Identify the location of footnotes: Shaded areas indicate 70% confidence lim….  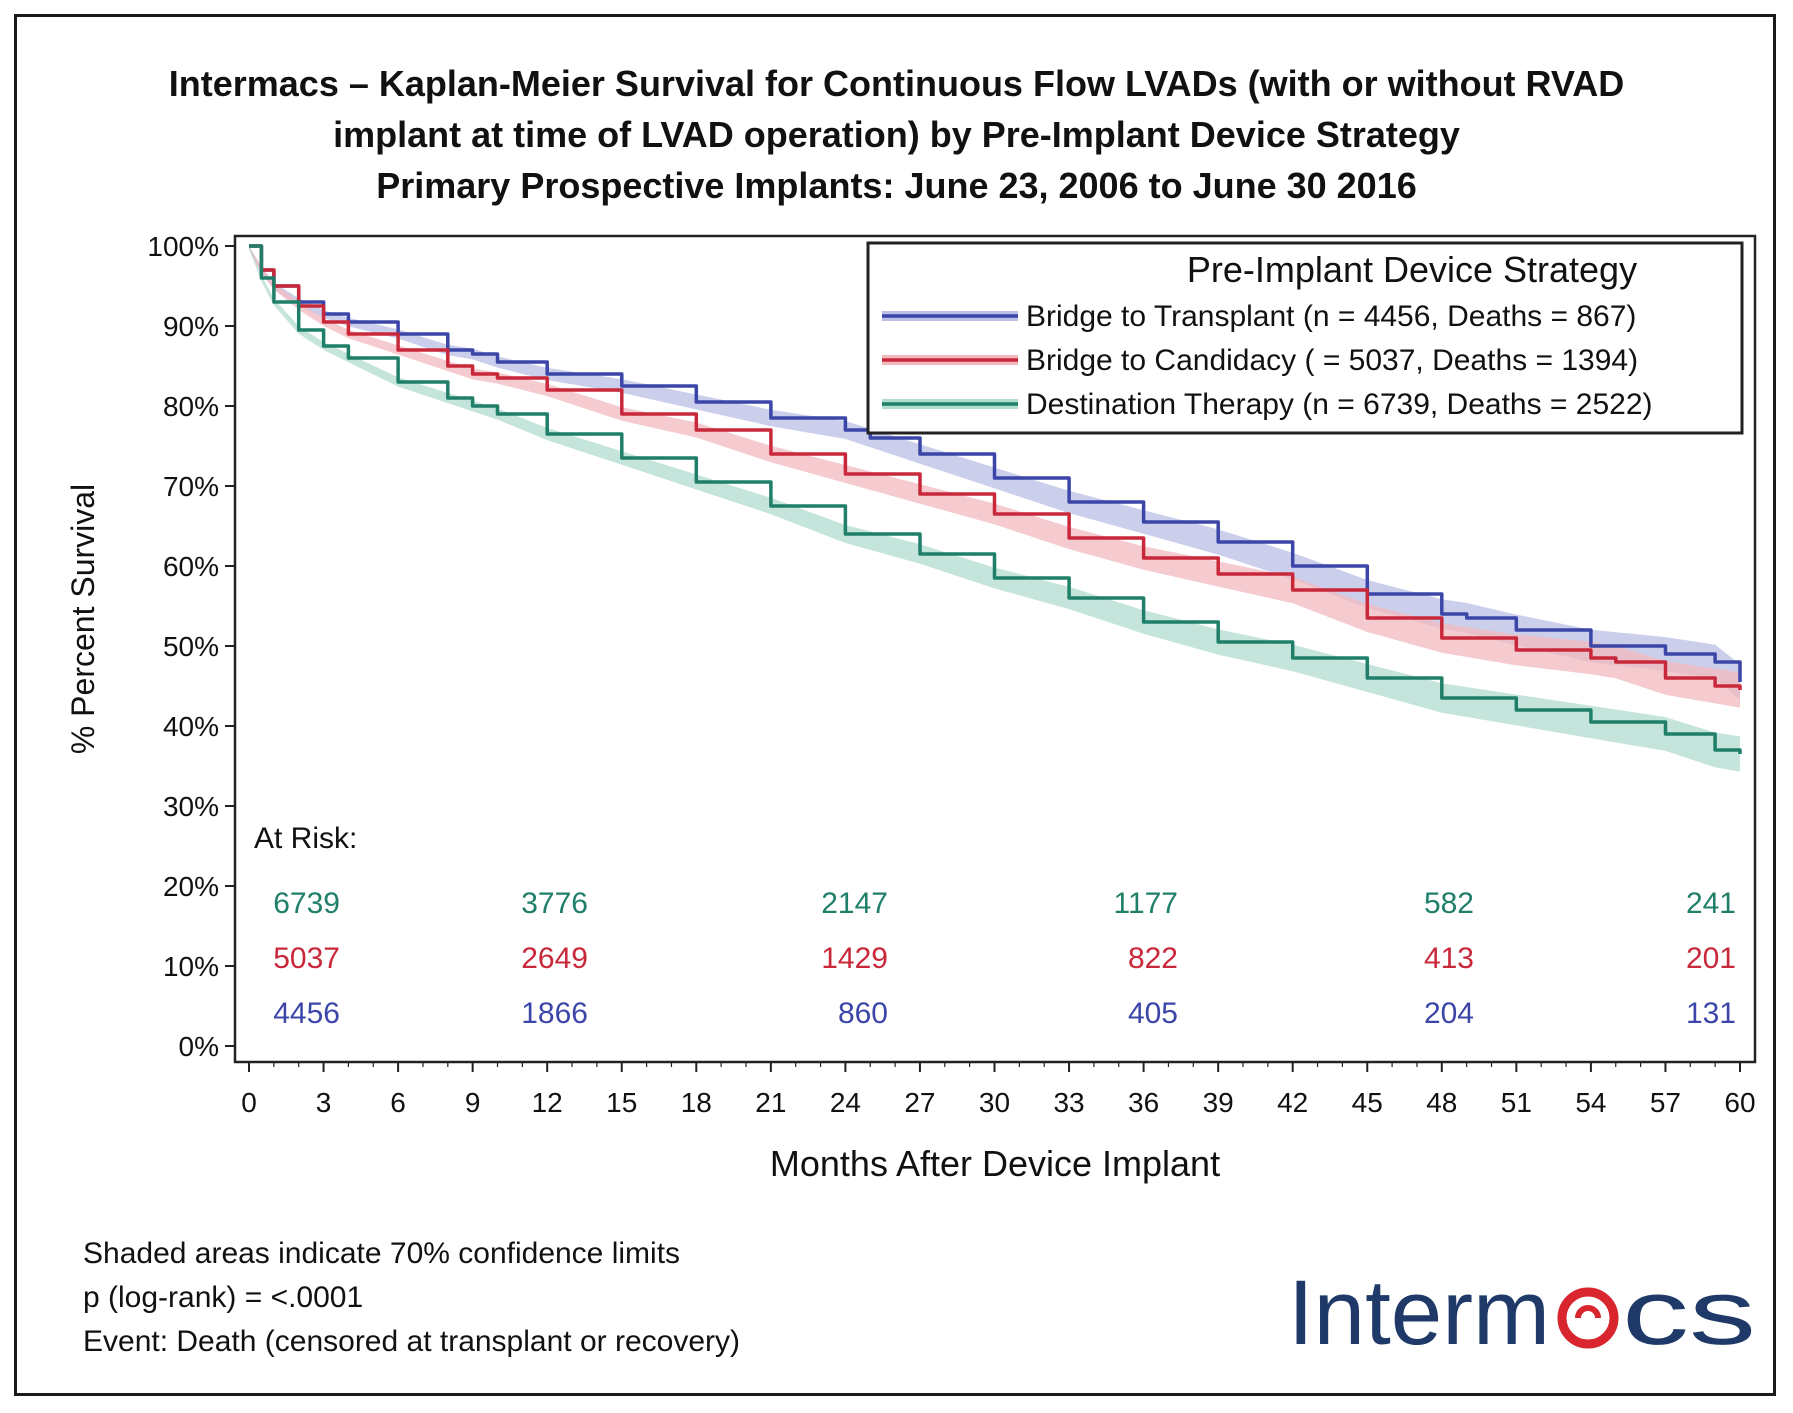
(411, 1298).